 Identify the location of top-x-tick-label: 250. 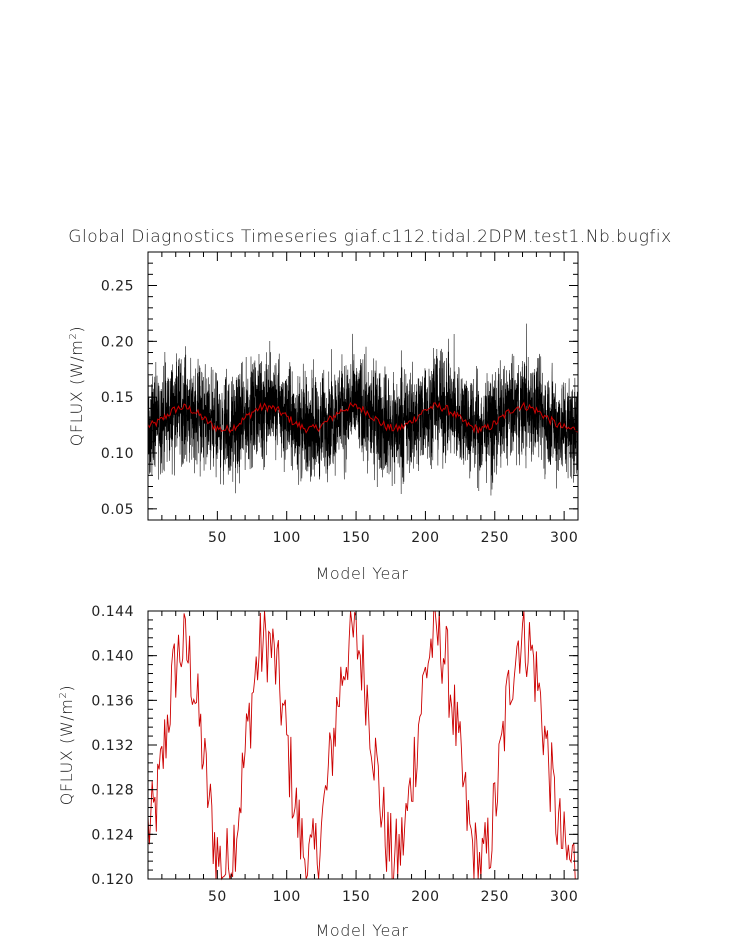
(495, 538).